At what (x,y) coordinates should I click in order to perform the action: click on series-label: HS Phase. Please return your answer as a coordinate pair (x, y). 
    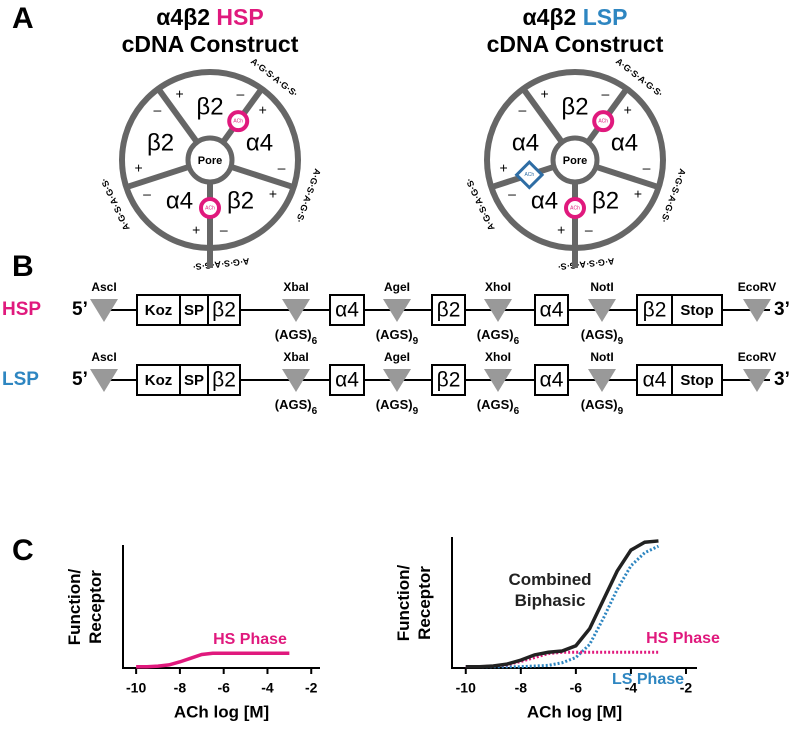
    Looking at the image, I should click on (683, 638).